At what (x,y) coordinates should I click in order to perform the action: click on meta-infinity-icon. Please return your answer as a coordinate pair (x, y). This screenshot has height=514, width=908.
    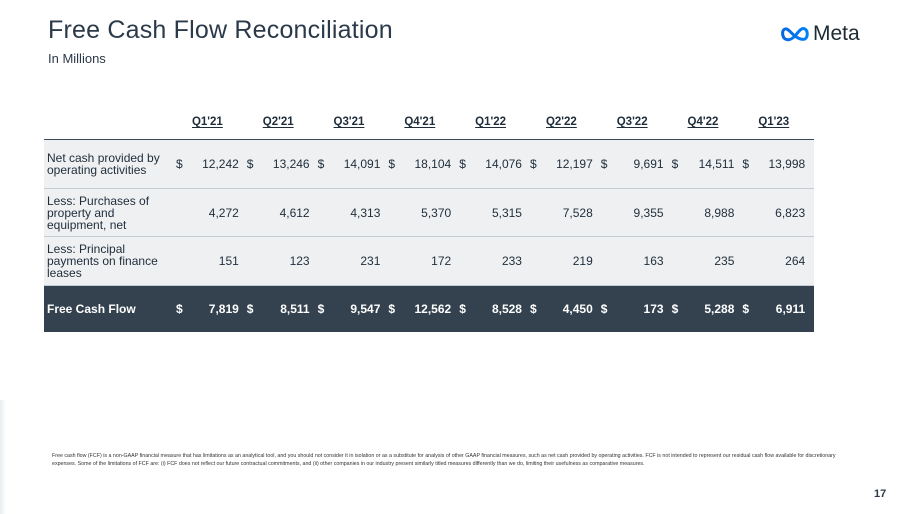
    Looking at the image, I should click on (795, 34).